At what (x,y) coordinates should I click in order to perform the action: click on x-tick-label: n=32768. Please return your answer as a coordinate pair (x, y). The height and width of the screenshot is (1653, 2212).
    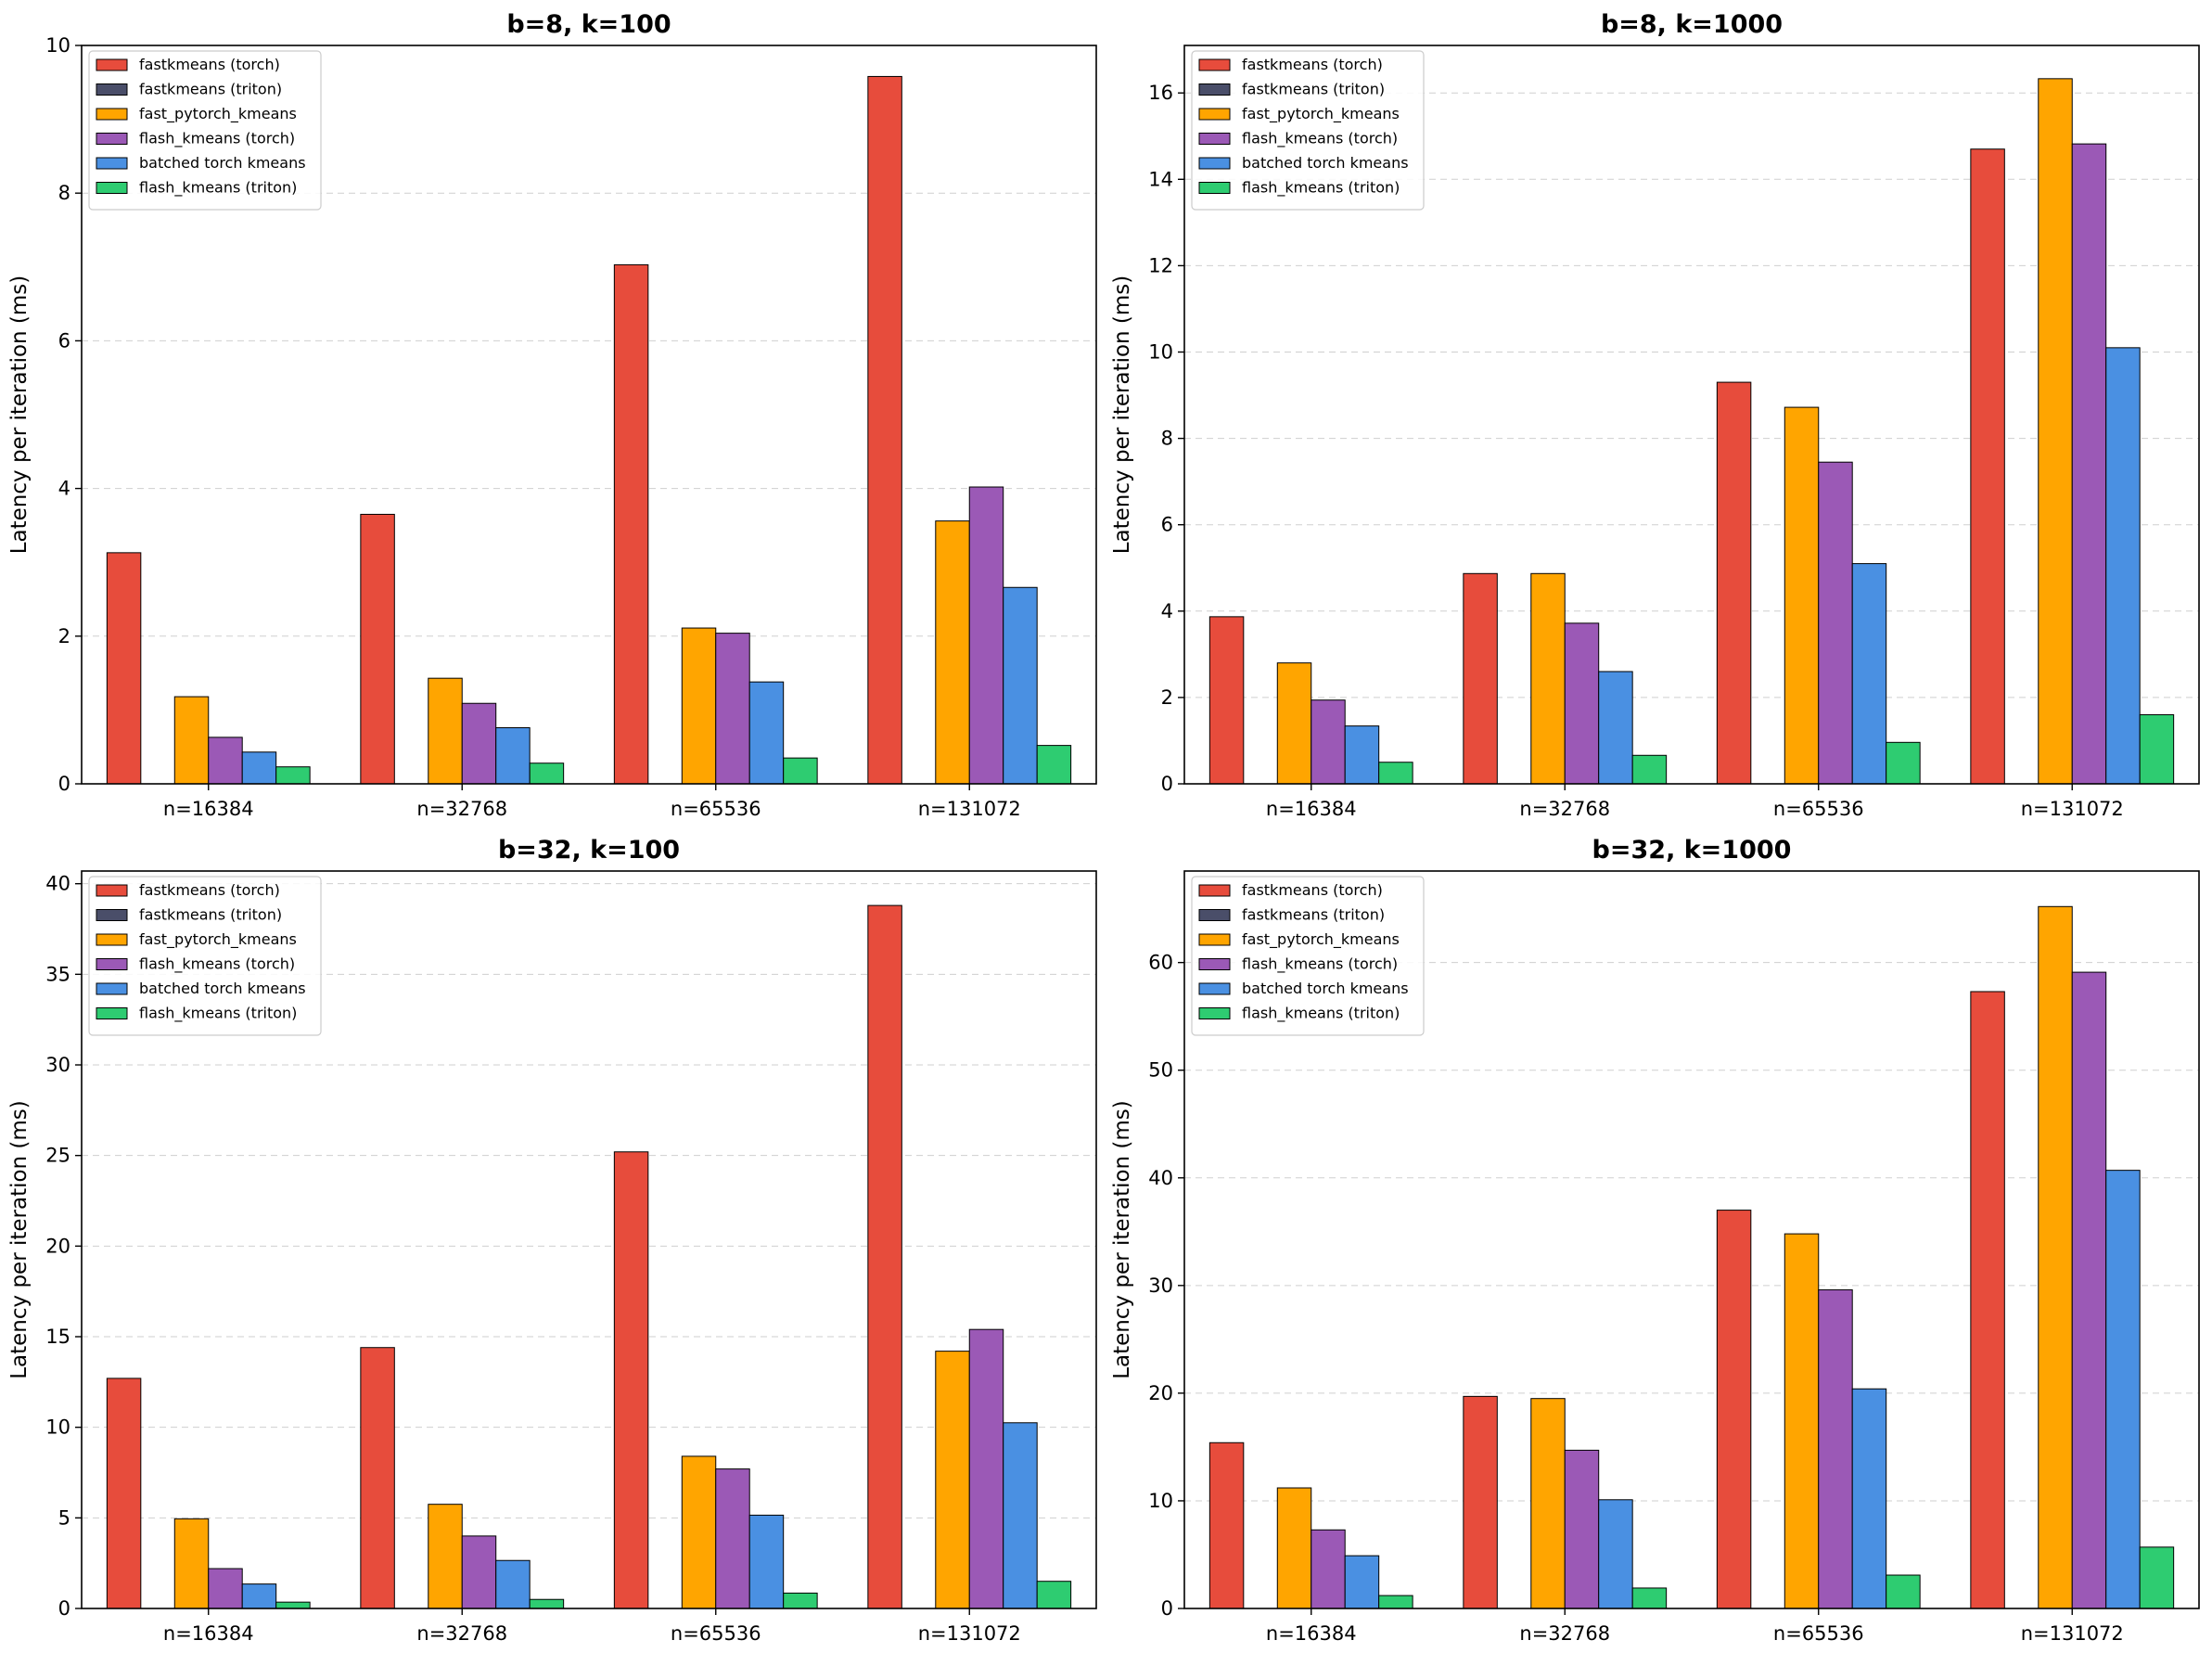
    Looking at the image, I should click on (1564, 1633).